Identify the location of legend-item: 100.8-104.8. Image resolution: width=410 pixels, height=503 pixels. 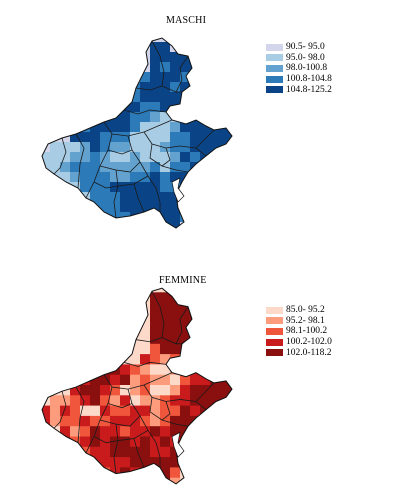
(299, 79).